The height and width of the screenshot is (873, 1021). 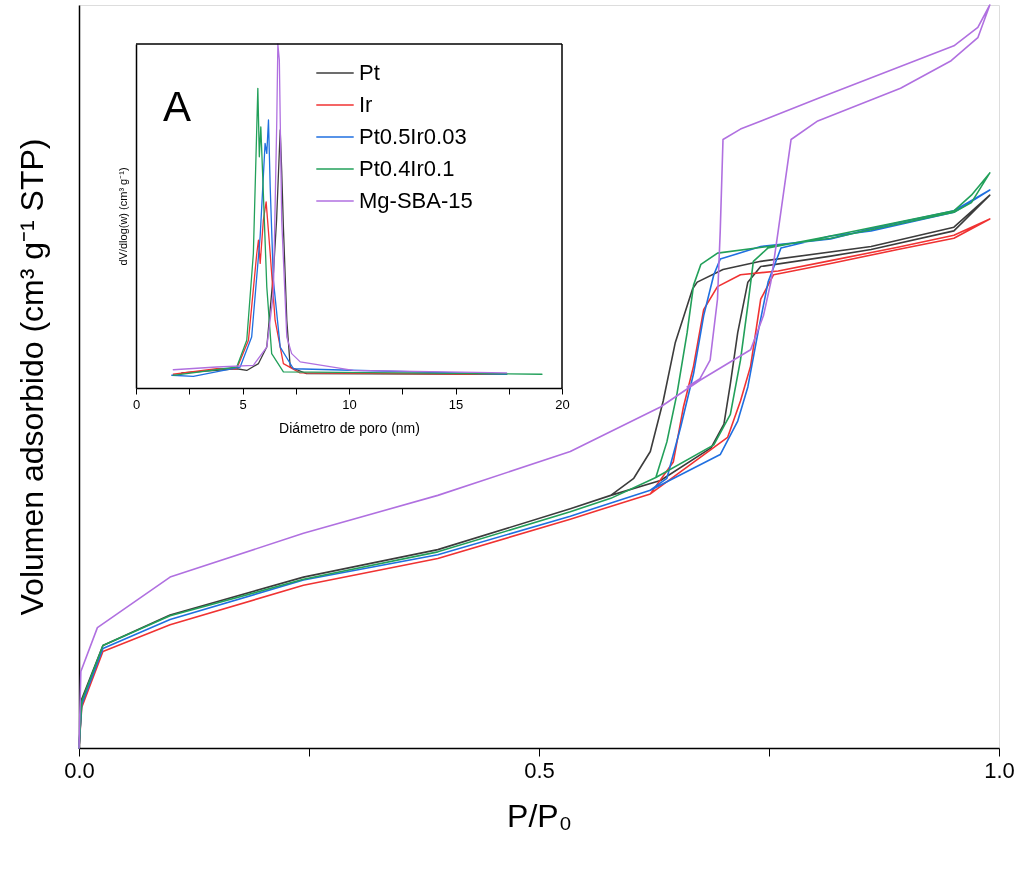 I want to click on x-tick-label: 1.0, so click(x=999, y=770).